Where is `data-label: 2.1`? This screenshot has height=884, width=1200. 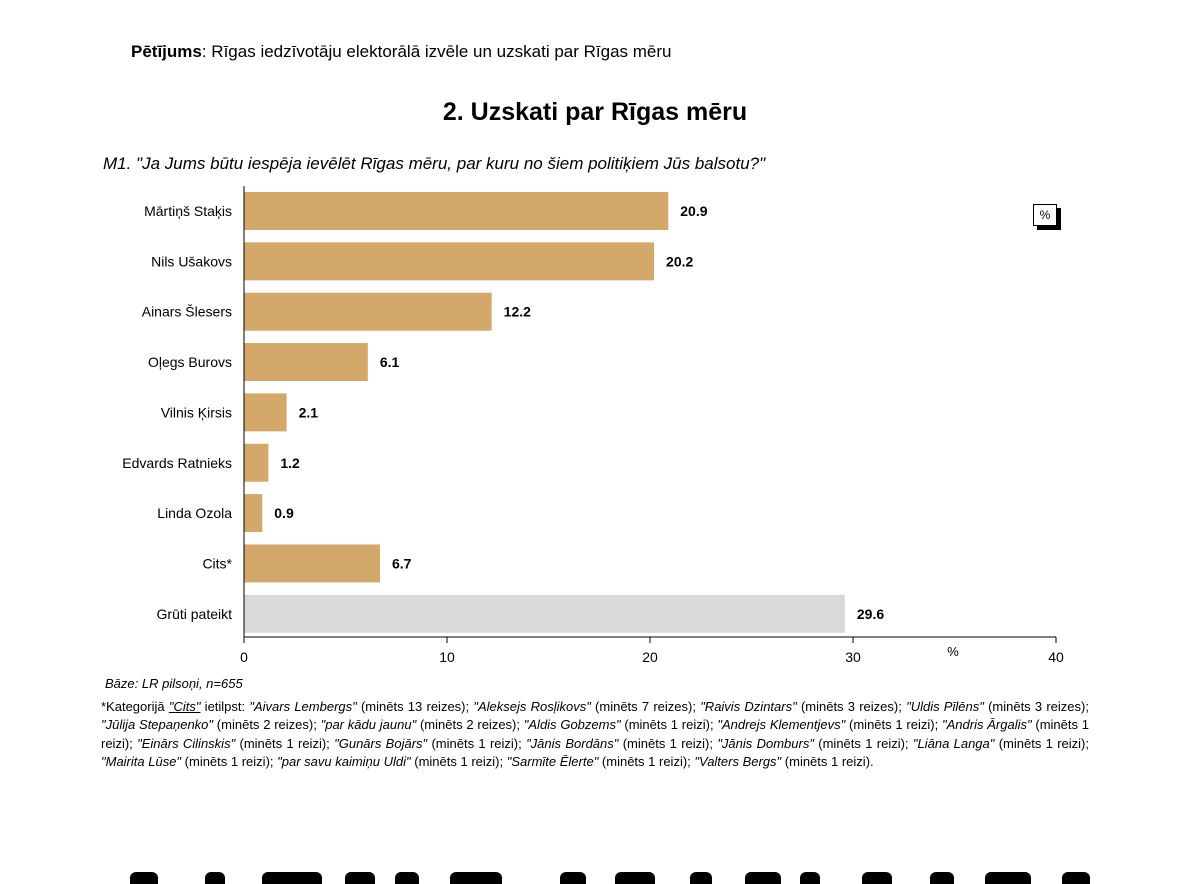
data-label: 2.1 is located at coordinates (309, 412).